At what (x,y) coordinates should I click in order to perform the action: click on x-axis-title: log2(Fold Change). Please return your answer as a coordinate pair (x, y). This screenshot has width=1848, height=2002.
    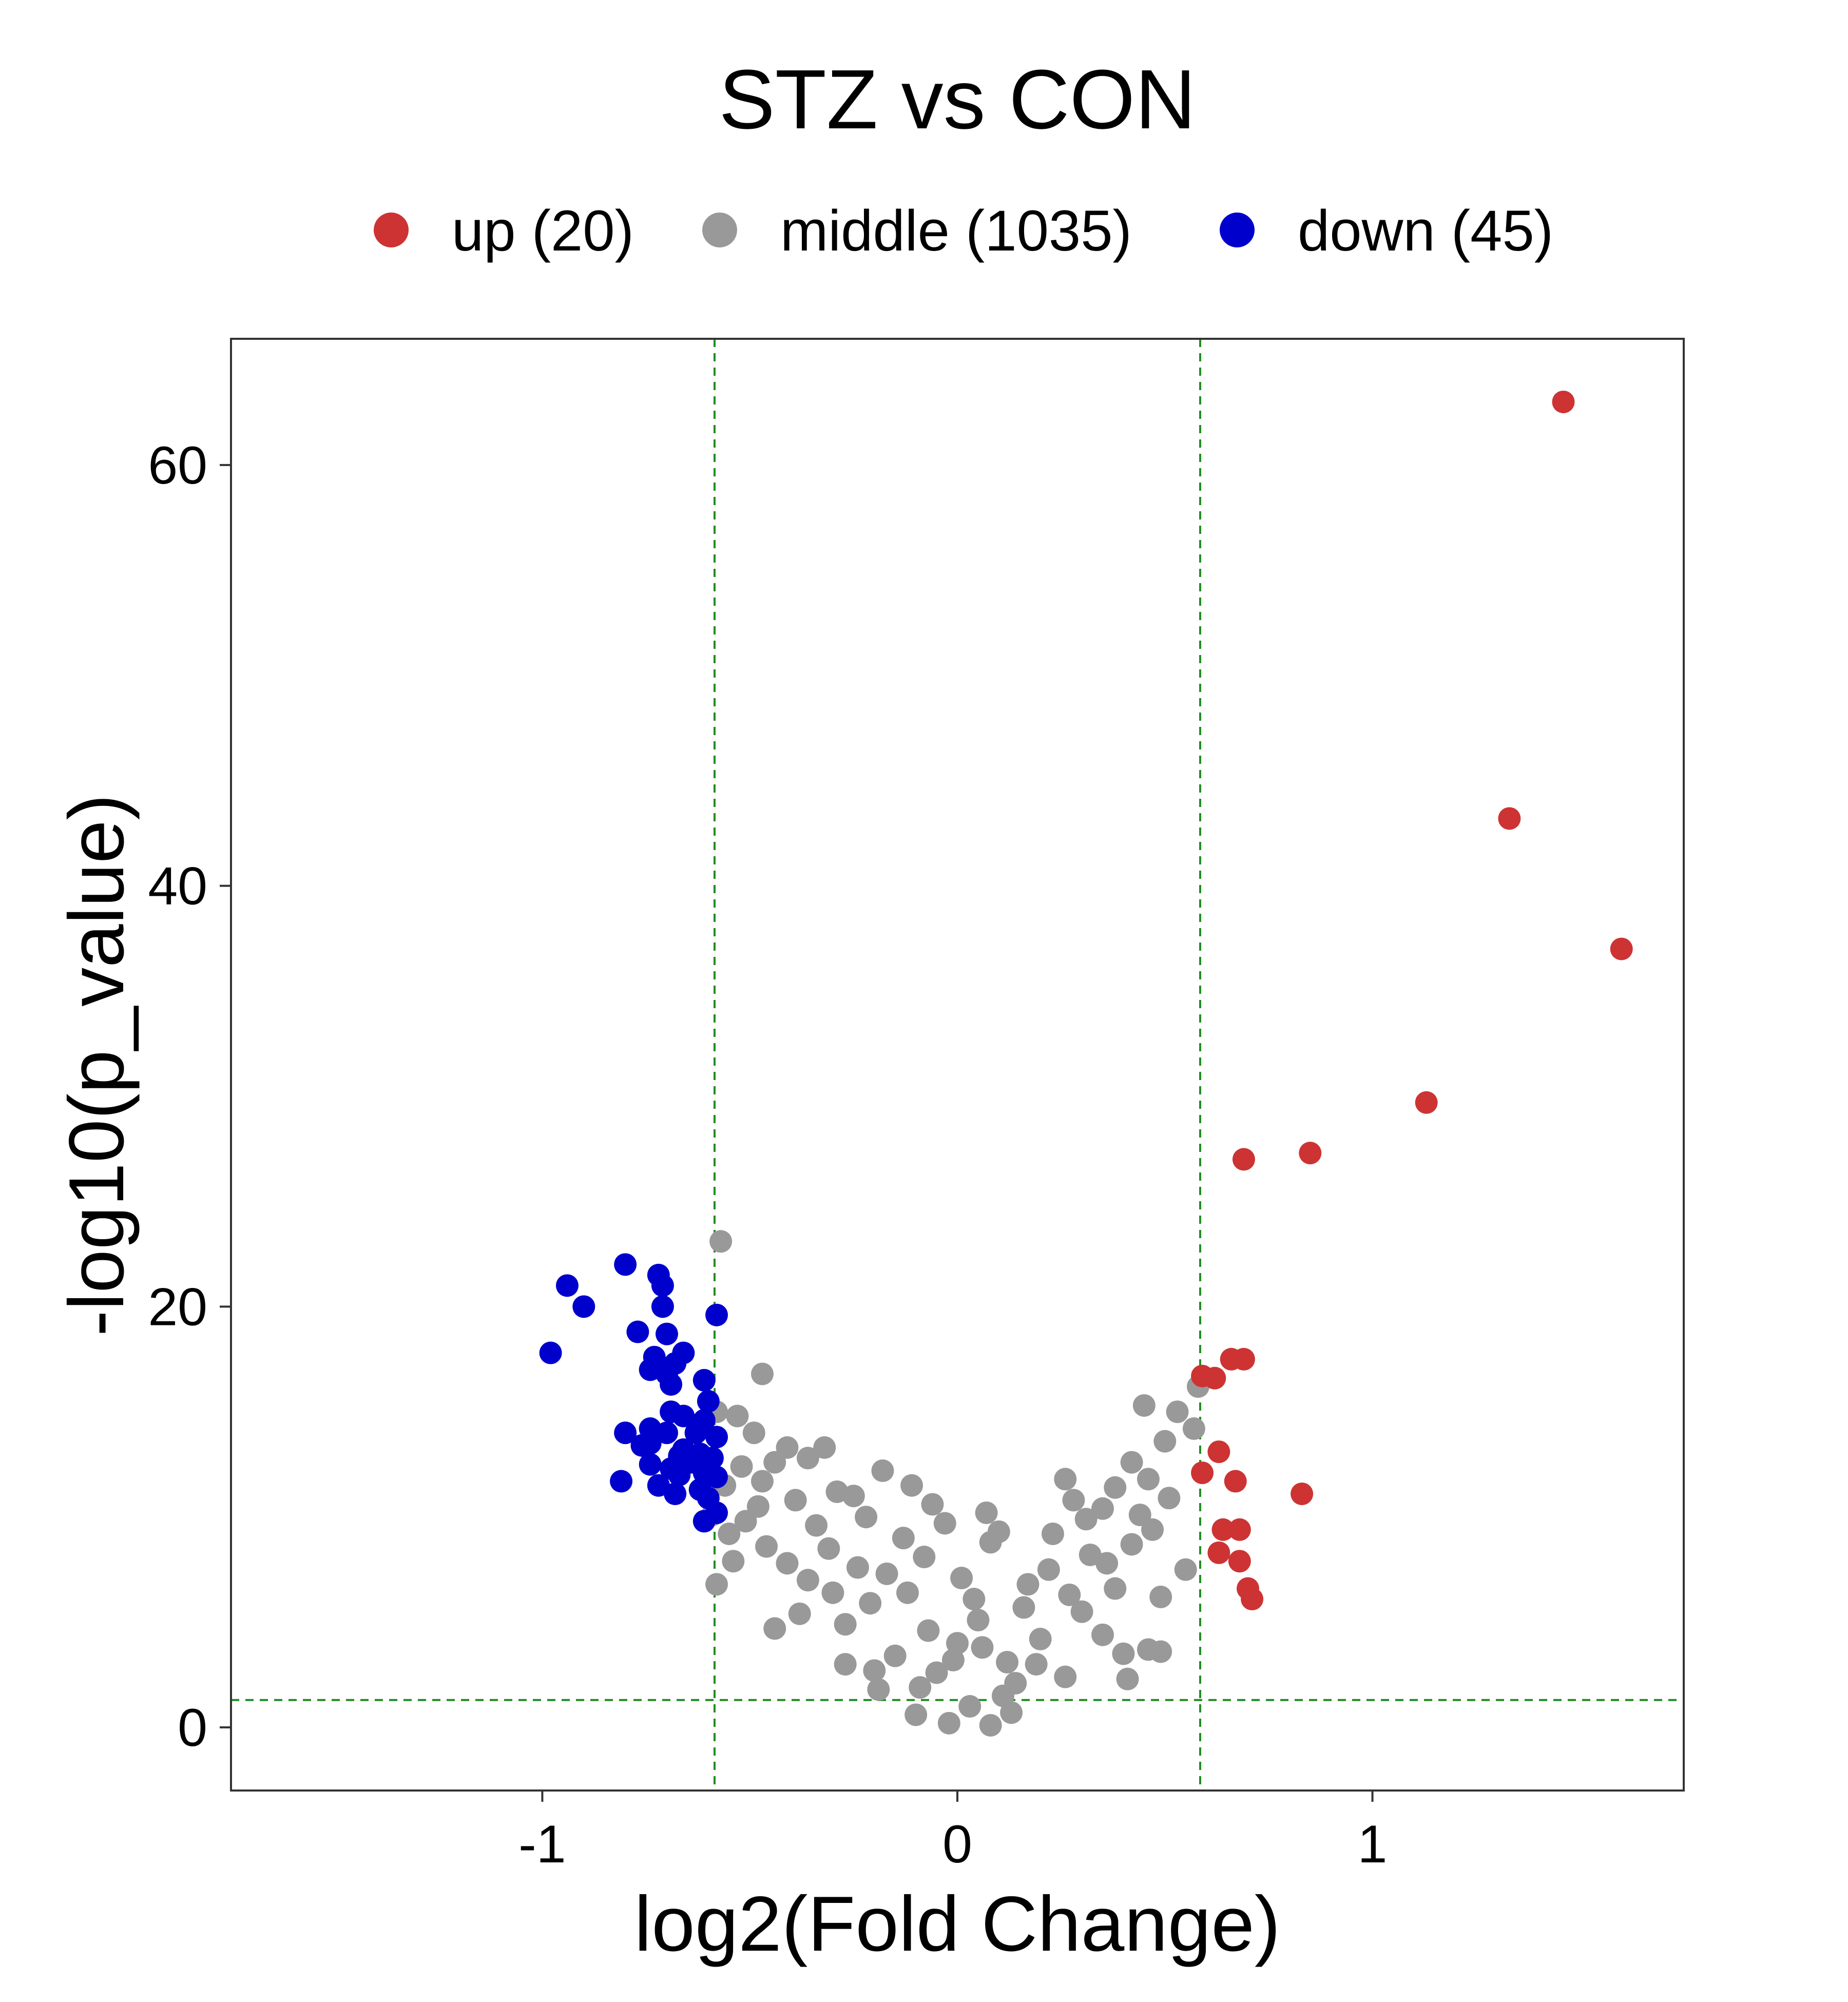
    Looking at the image, I should click on (957, 1924).